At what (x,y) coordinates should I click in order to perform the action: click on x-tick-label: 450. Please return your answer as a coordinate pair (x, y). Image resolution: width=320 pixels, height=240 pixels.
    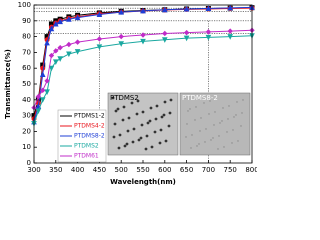
    Looking at the image, I should click on (99, 170).